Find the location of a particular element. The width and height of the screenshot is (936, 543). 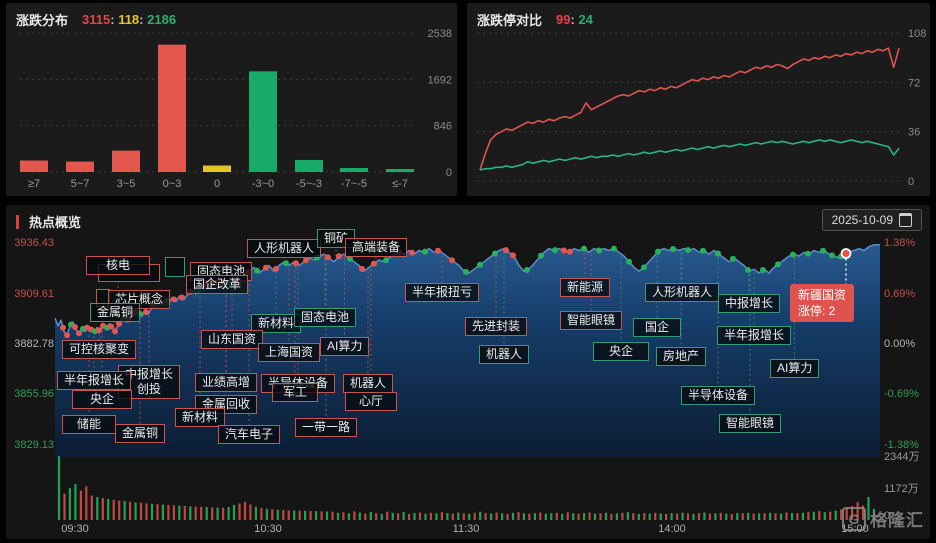

hotspot-tag: 半导体设备 is located at coordinates (718, 395).